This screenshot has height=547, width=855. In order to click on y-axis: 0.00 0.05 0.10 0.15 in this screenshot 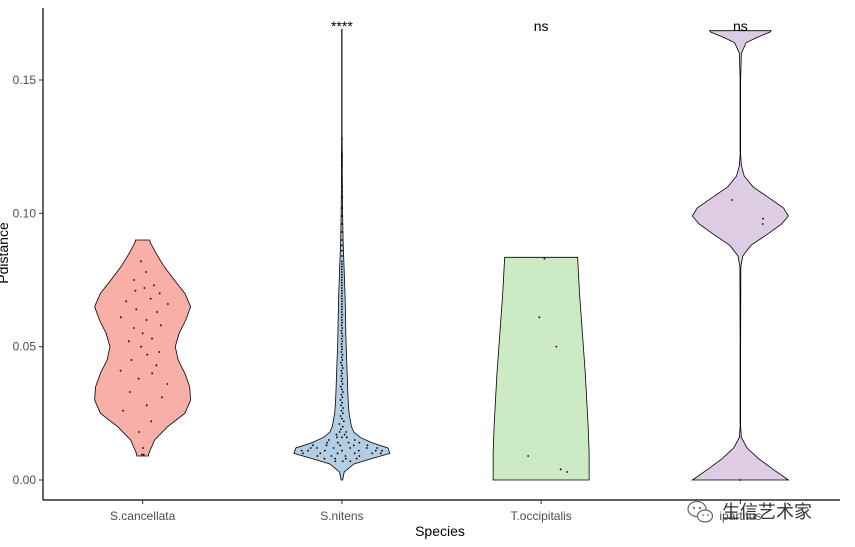, I will do `click(28, 254)`.